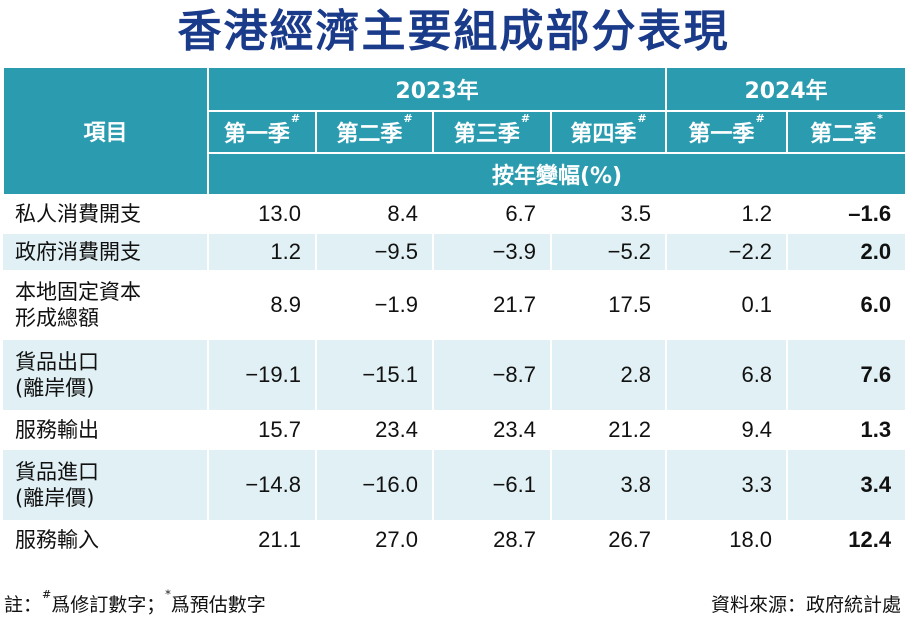  I want to click on value-cell: −19.1, so click(262, 375).